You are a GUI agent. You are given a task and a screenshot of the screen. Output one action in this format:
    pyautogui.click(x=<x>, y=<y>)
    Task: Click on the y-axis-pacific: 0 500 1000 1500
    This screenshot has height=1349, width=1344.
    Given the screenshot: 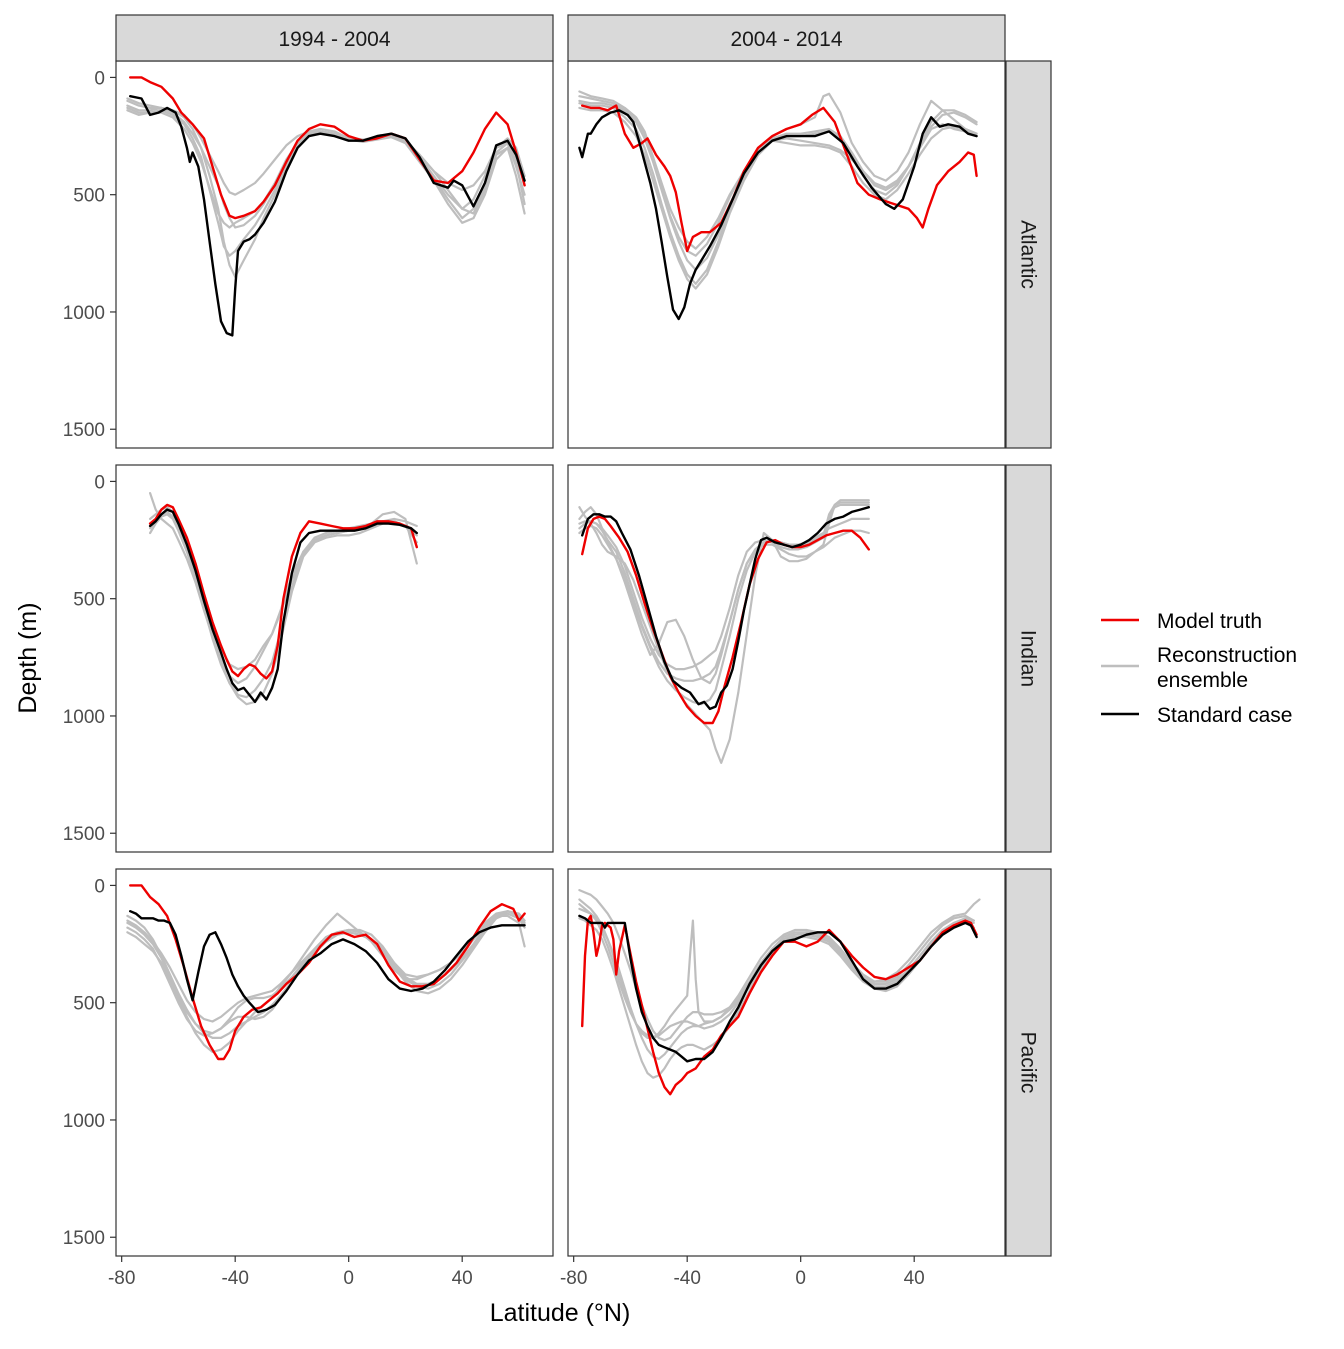 What is the action you would take?
    pyautogui.click(x=89, y=1062)
    